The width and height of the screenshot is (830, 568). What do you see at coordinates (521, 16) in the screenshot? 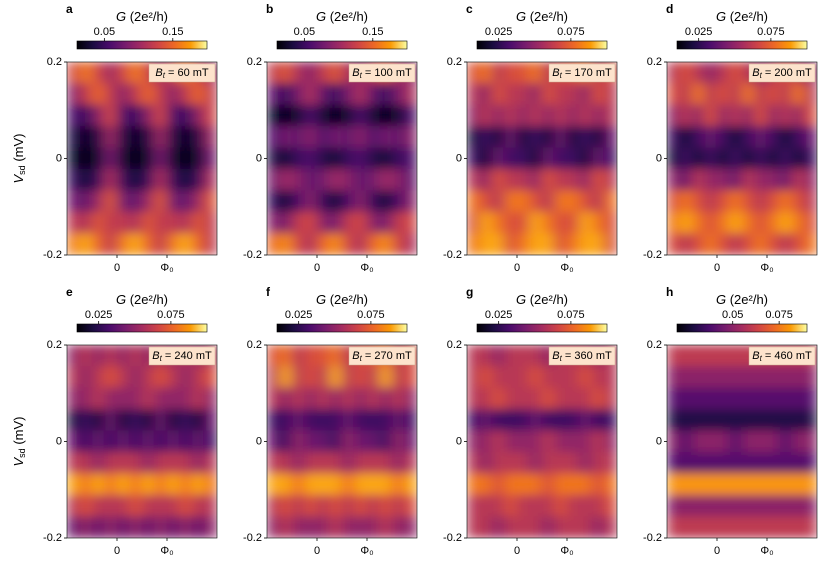
I see `colorbar-symbol: G` at bounding box center [521, 16].